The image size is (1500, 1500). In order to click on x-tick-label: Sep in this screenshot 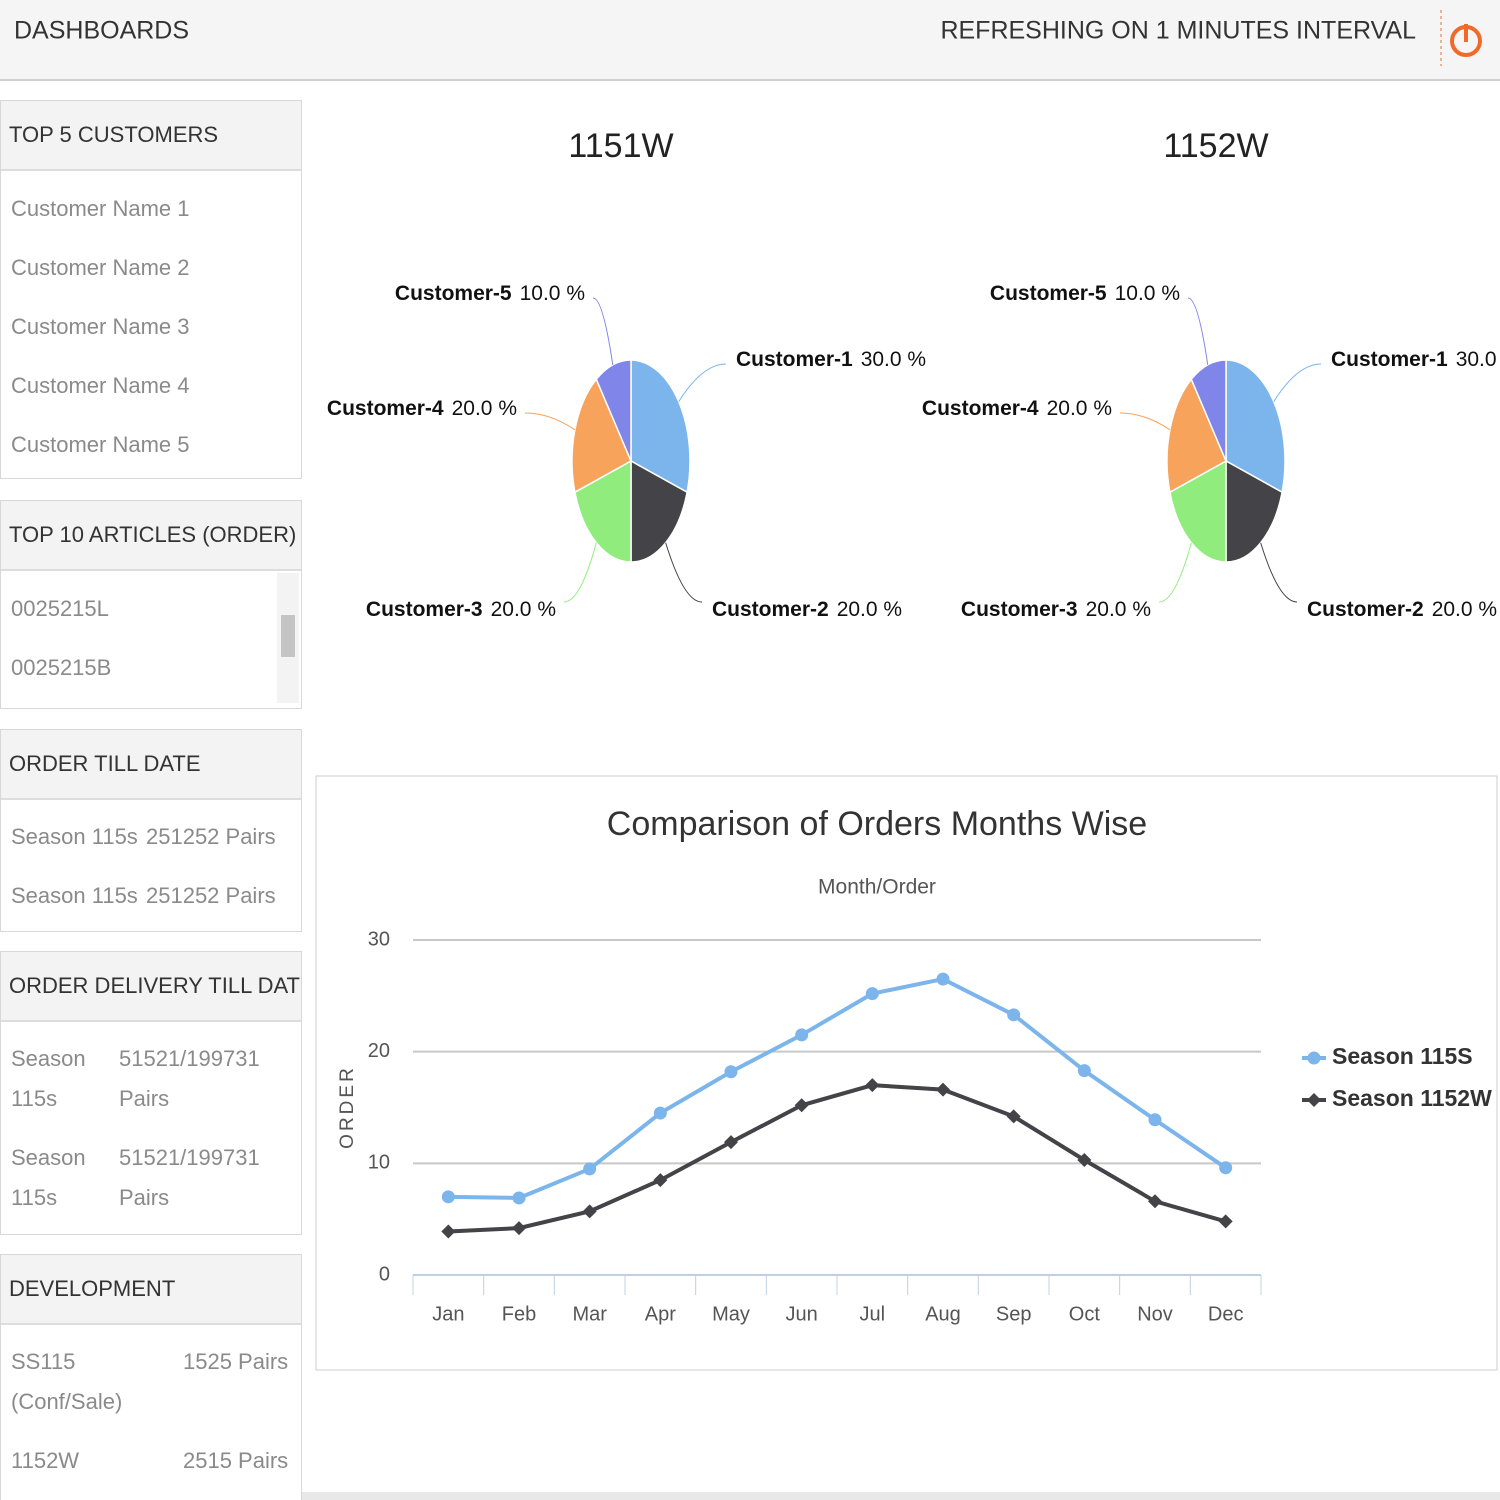, I will do `click(1014, 1314)`.